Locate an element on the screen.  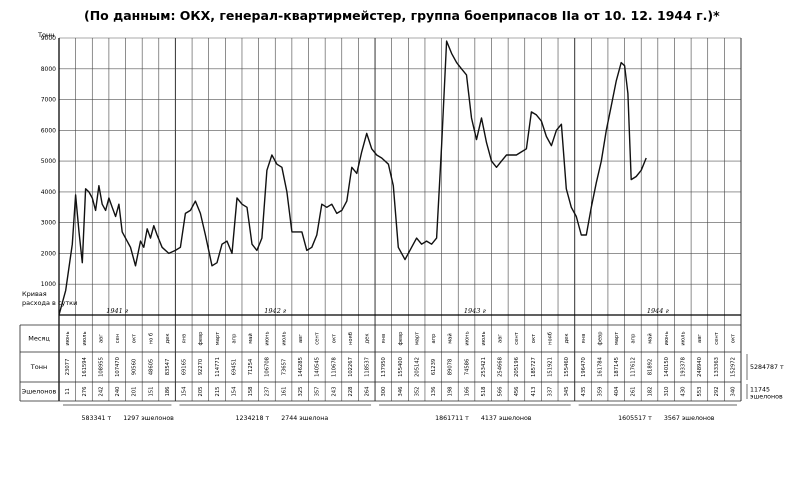
grand-total-tons: 5284787 т is located at coordinates (767, 367).